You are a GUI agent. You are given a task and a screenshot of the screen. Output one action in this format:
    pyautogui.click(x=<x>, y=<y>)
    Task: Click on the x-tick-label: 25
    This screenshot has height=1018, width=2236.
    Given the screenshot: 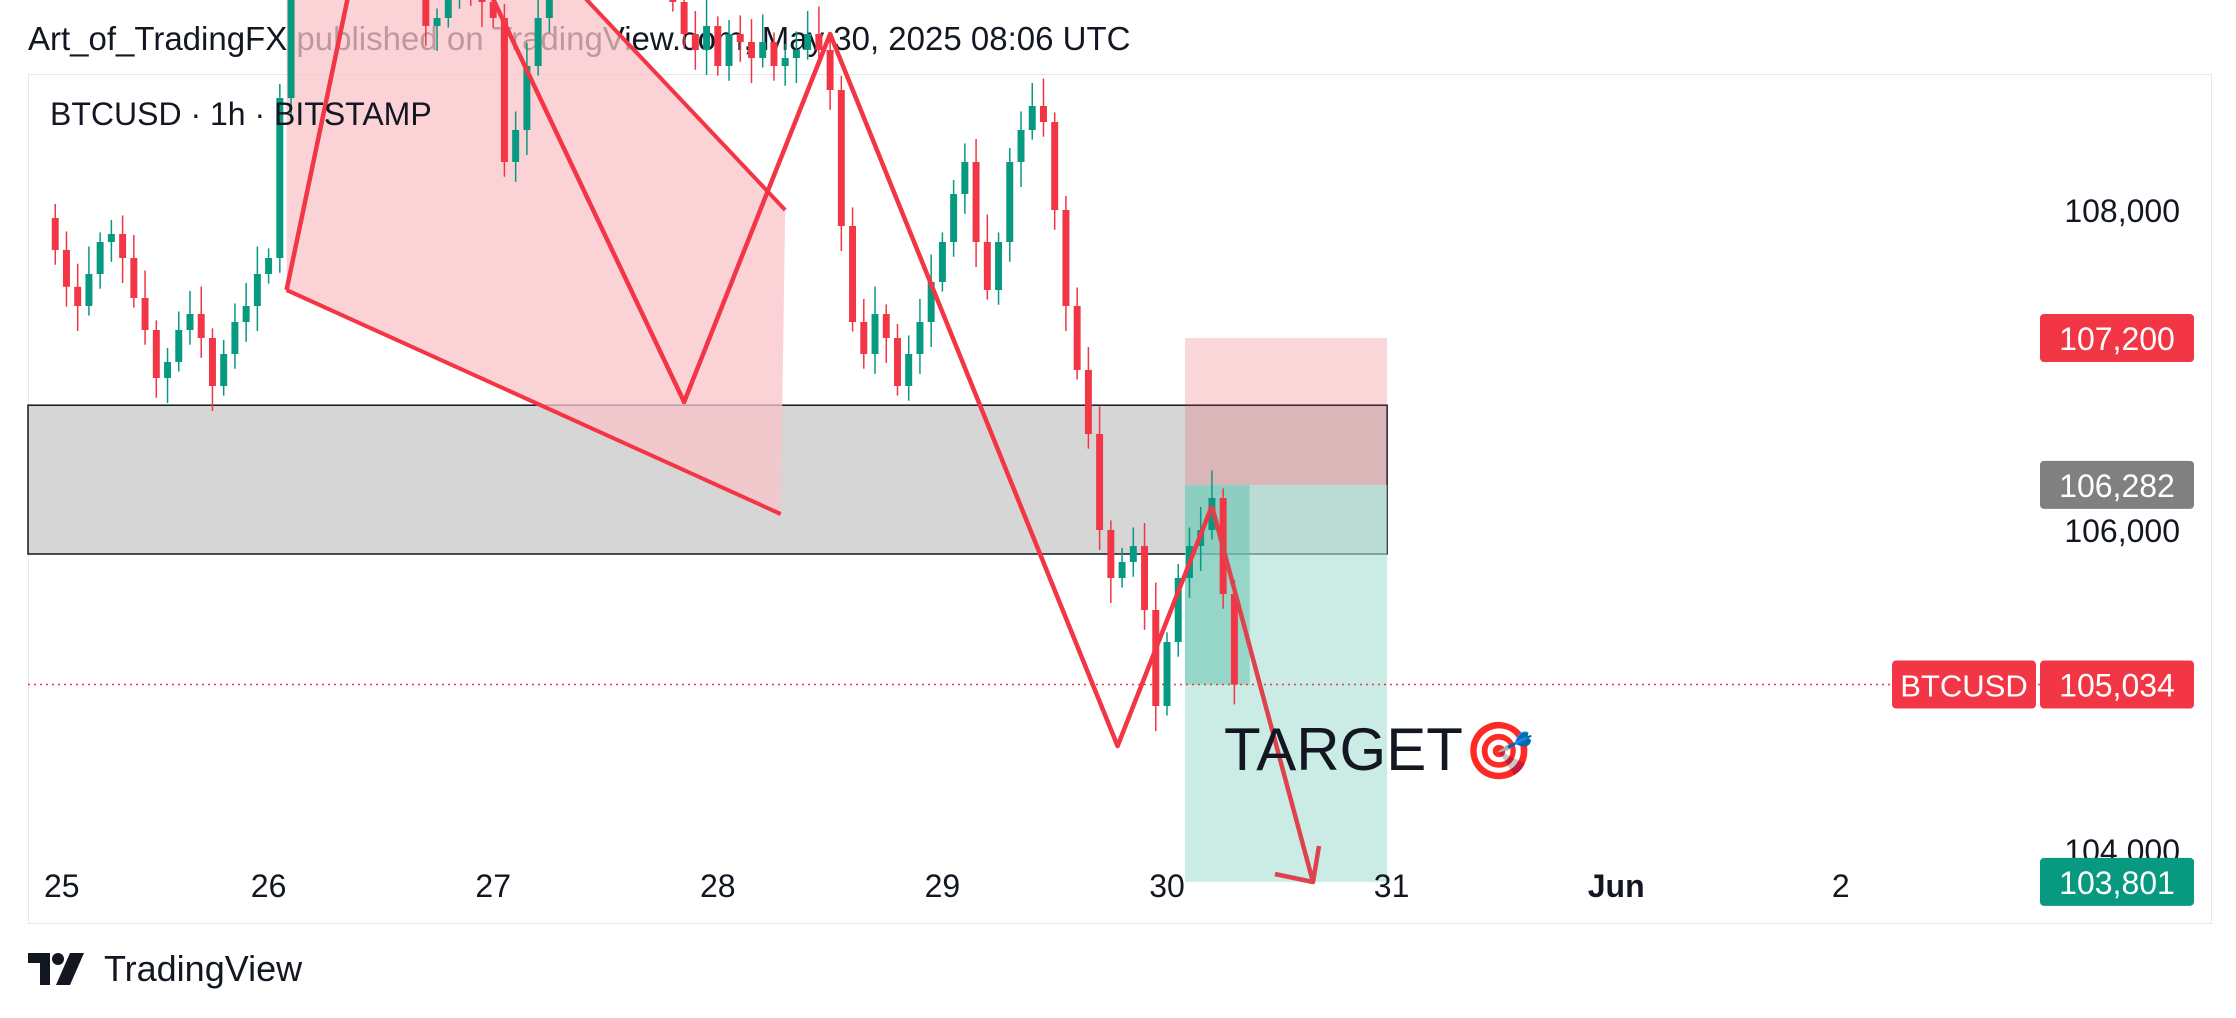 What is the action you would take?
    pyautogui.click(x=62, y=886)
    